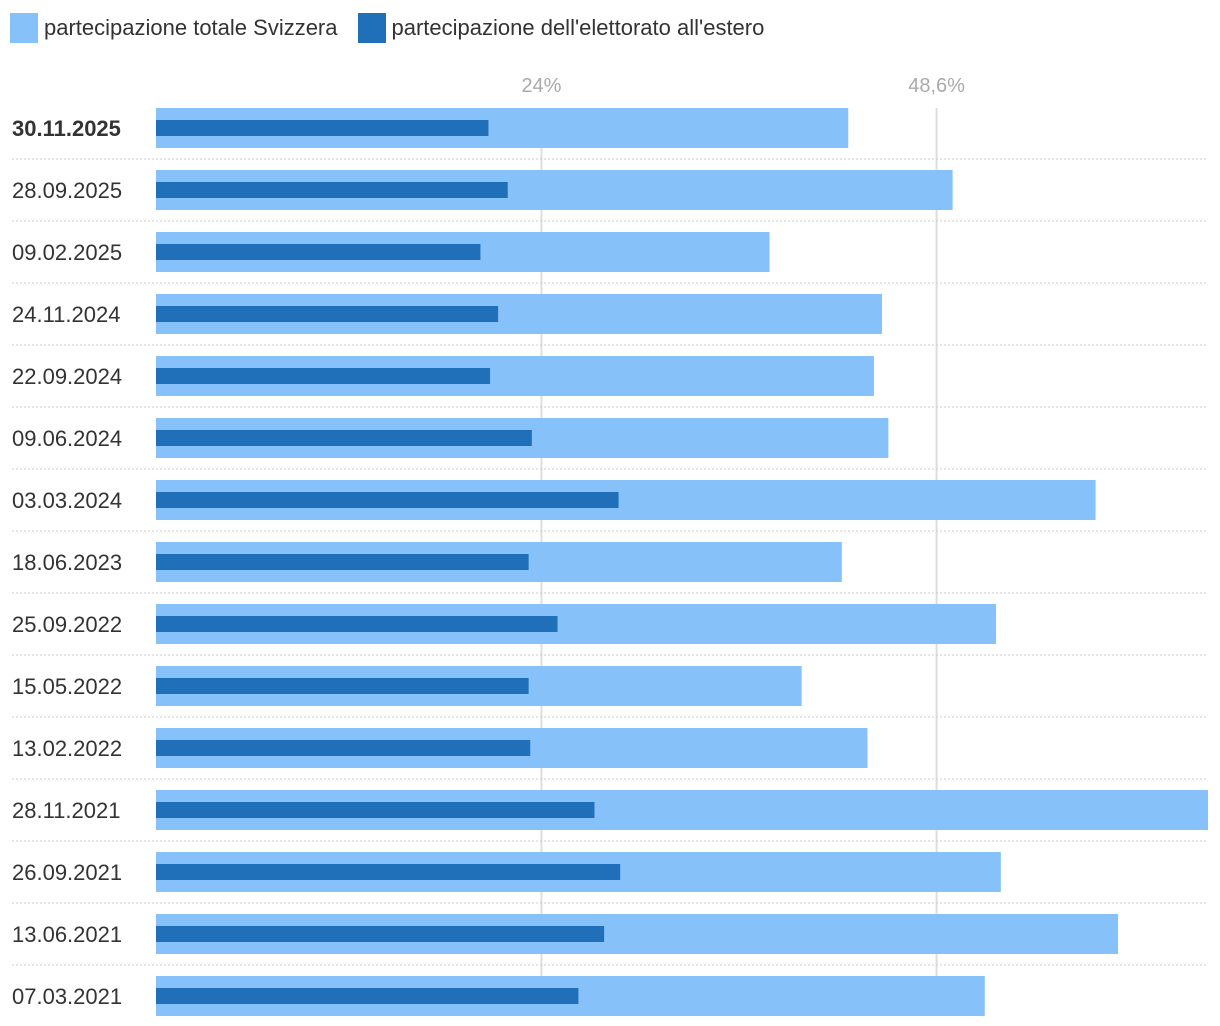 This screenshot has width=1220, height=1026. Describe the element at coordinates (541, 86) in the screenshot. I see `tick-label-0: 24%` at that location.